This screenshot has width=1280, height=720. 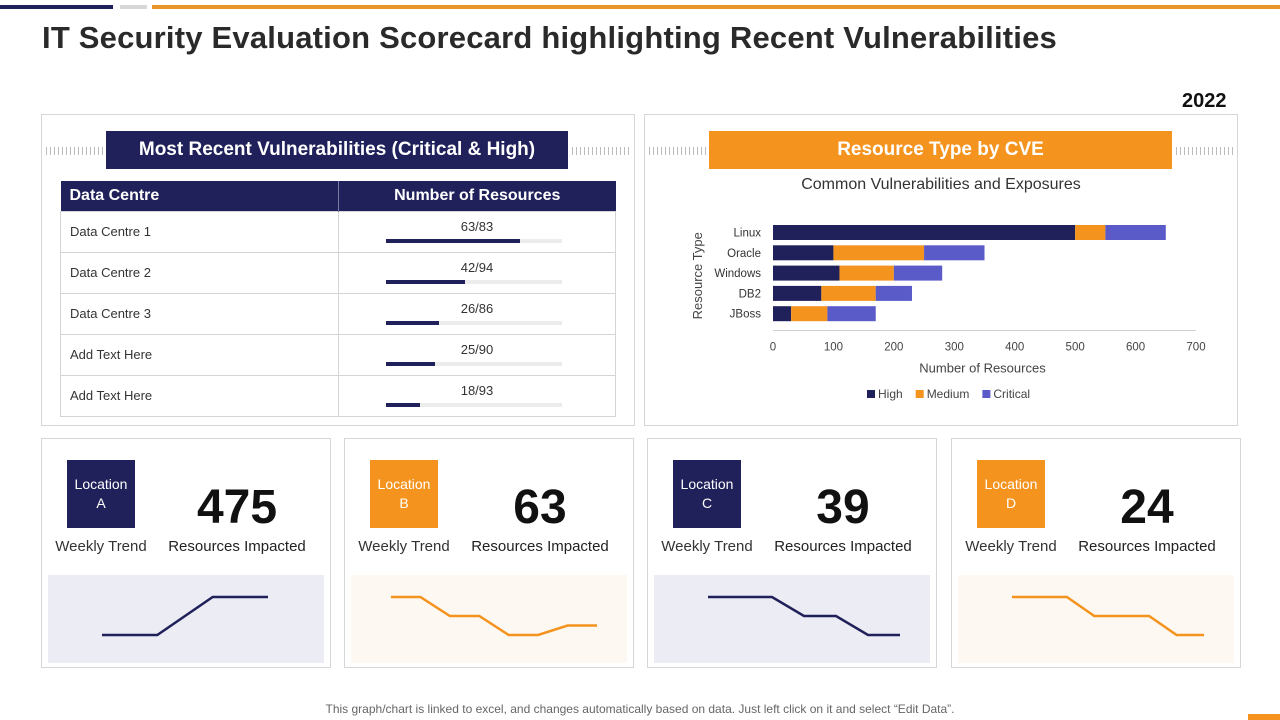 What do you see at coordinates (56, 7) in the screenshot?
I see `top-accent-bar-navy` at bounding box center [56, 7].